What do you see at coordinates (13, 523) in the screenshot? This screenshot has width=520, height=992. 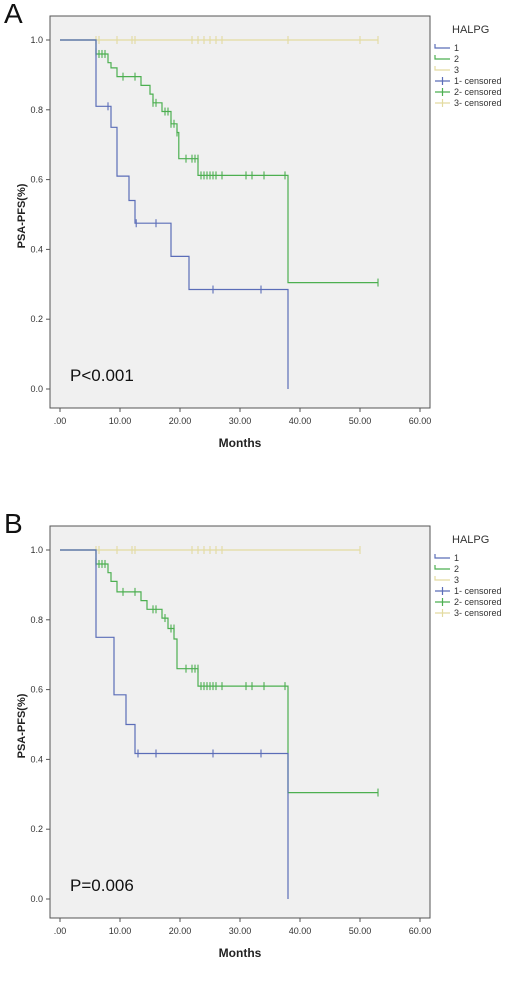 I see `panel-letter: B` at bounding box center [13, 523].